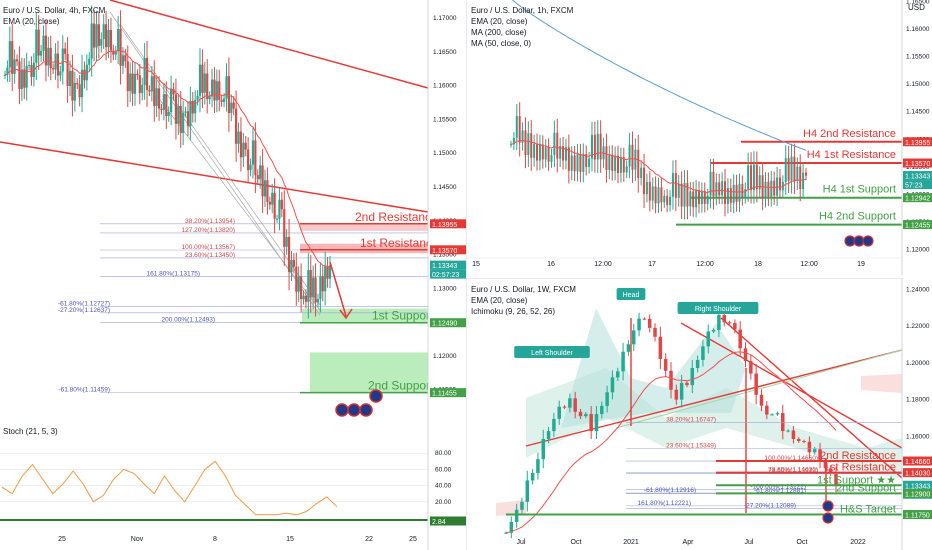 This screenshot has height=550, width=932. What do you see at coordinates (445, 119) in the screenshot?
I see `y-tick-label: 1.15500` at bounding box center [445, 119].